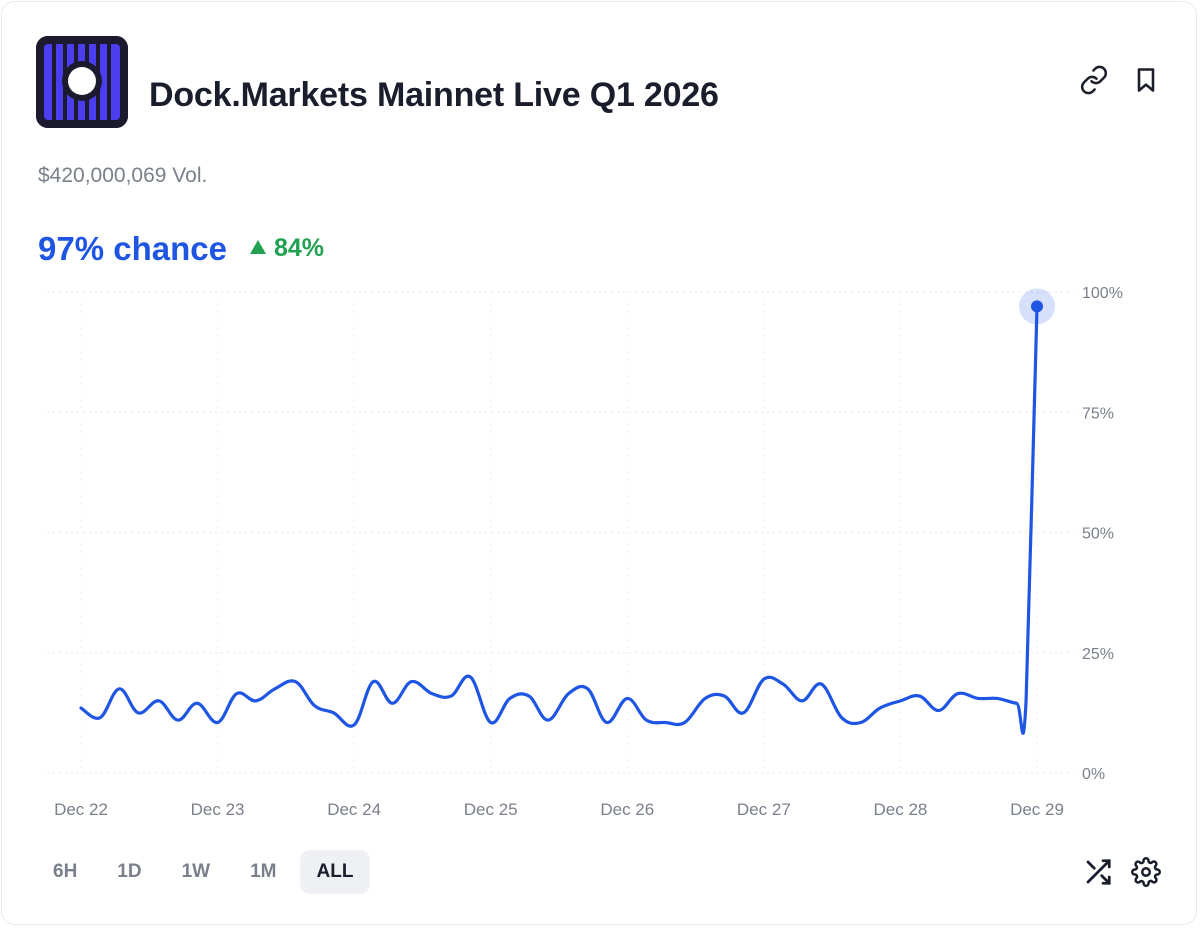  I want to click on range-1d: 1D, so click(129, 871).